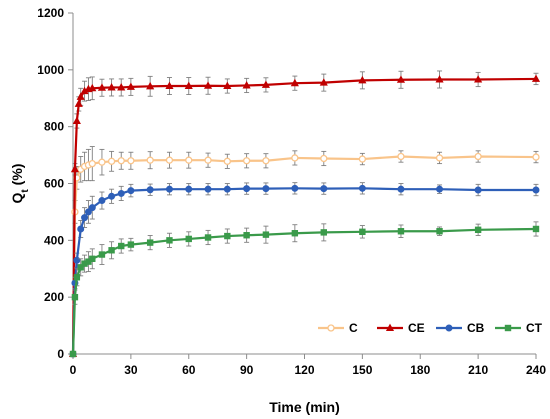 The width and height of the screenshot is (550, 419). I want to click on x-tick-label: 180, so click(420, 370).